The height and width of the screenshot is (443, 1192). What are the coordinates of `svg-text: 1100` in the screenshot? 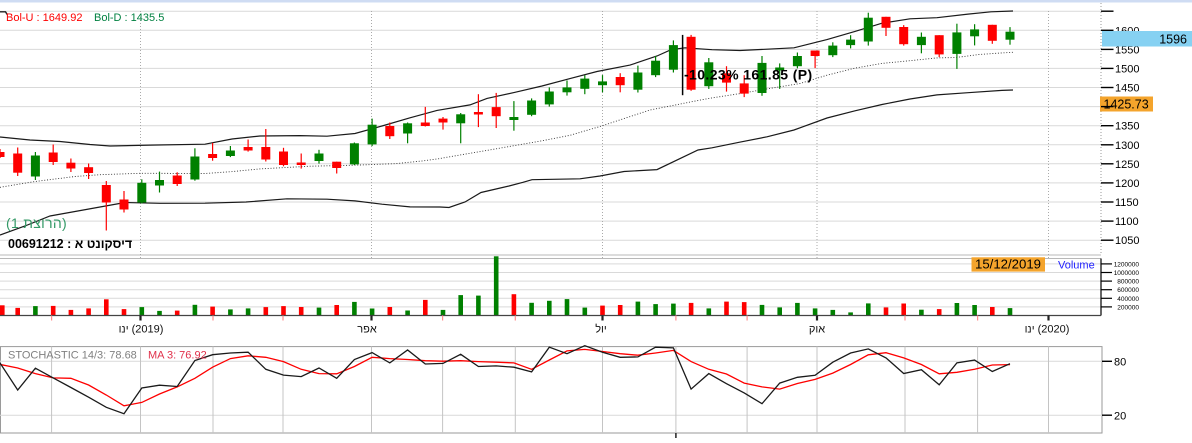 It's located at (1127, 222).